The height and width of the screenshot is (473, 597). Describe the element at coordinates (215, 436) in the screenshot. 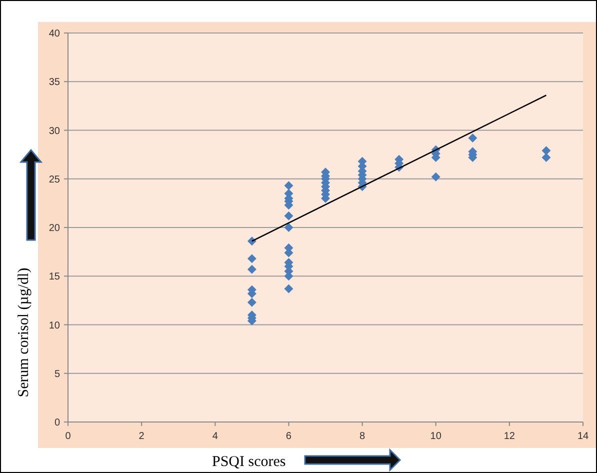

I see `x-tick-label: 4` at that location.